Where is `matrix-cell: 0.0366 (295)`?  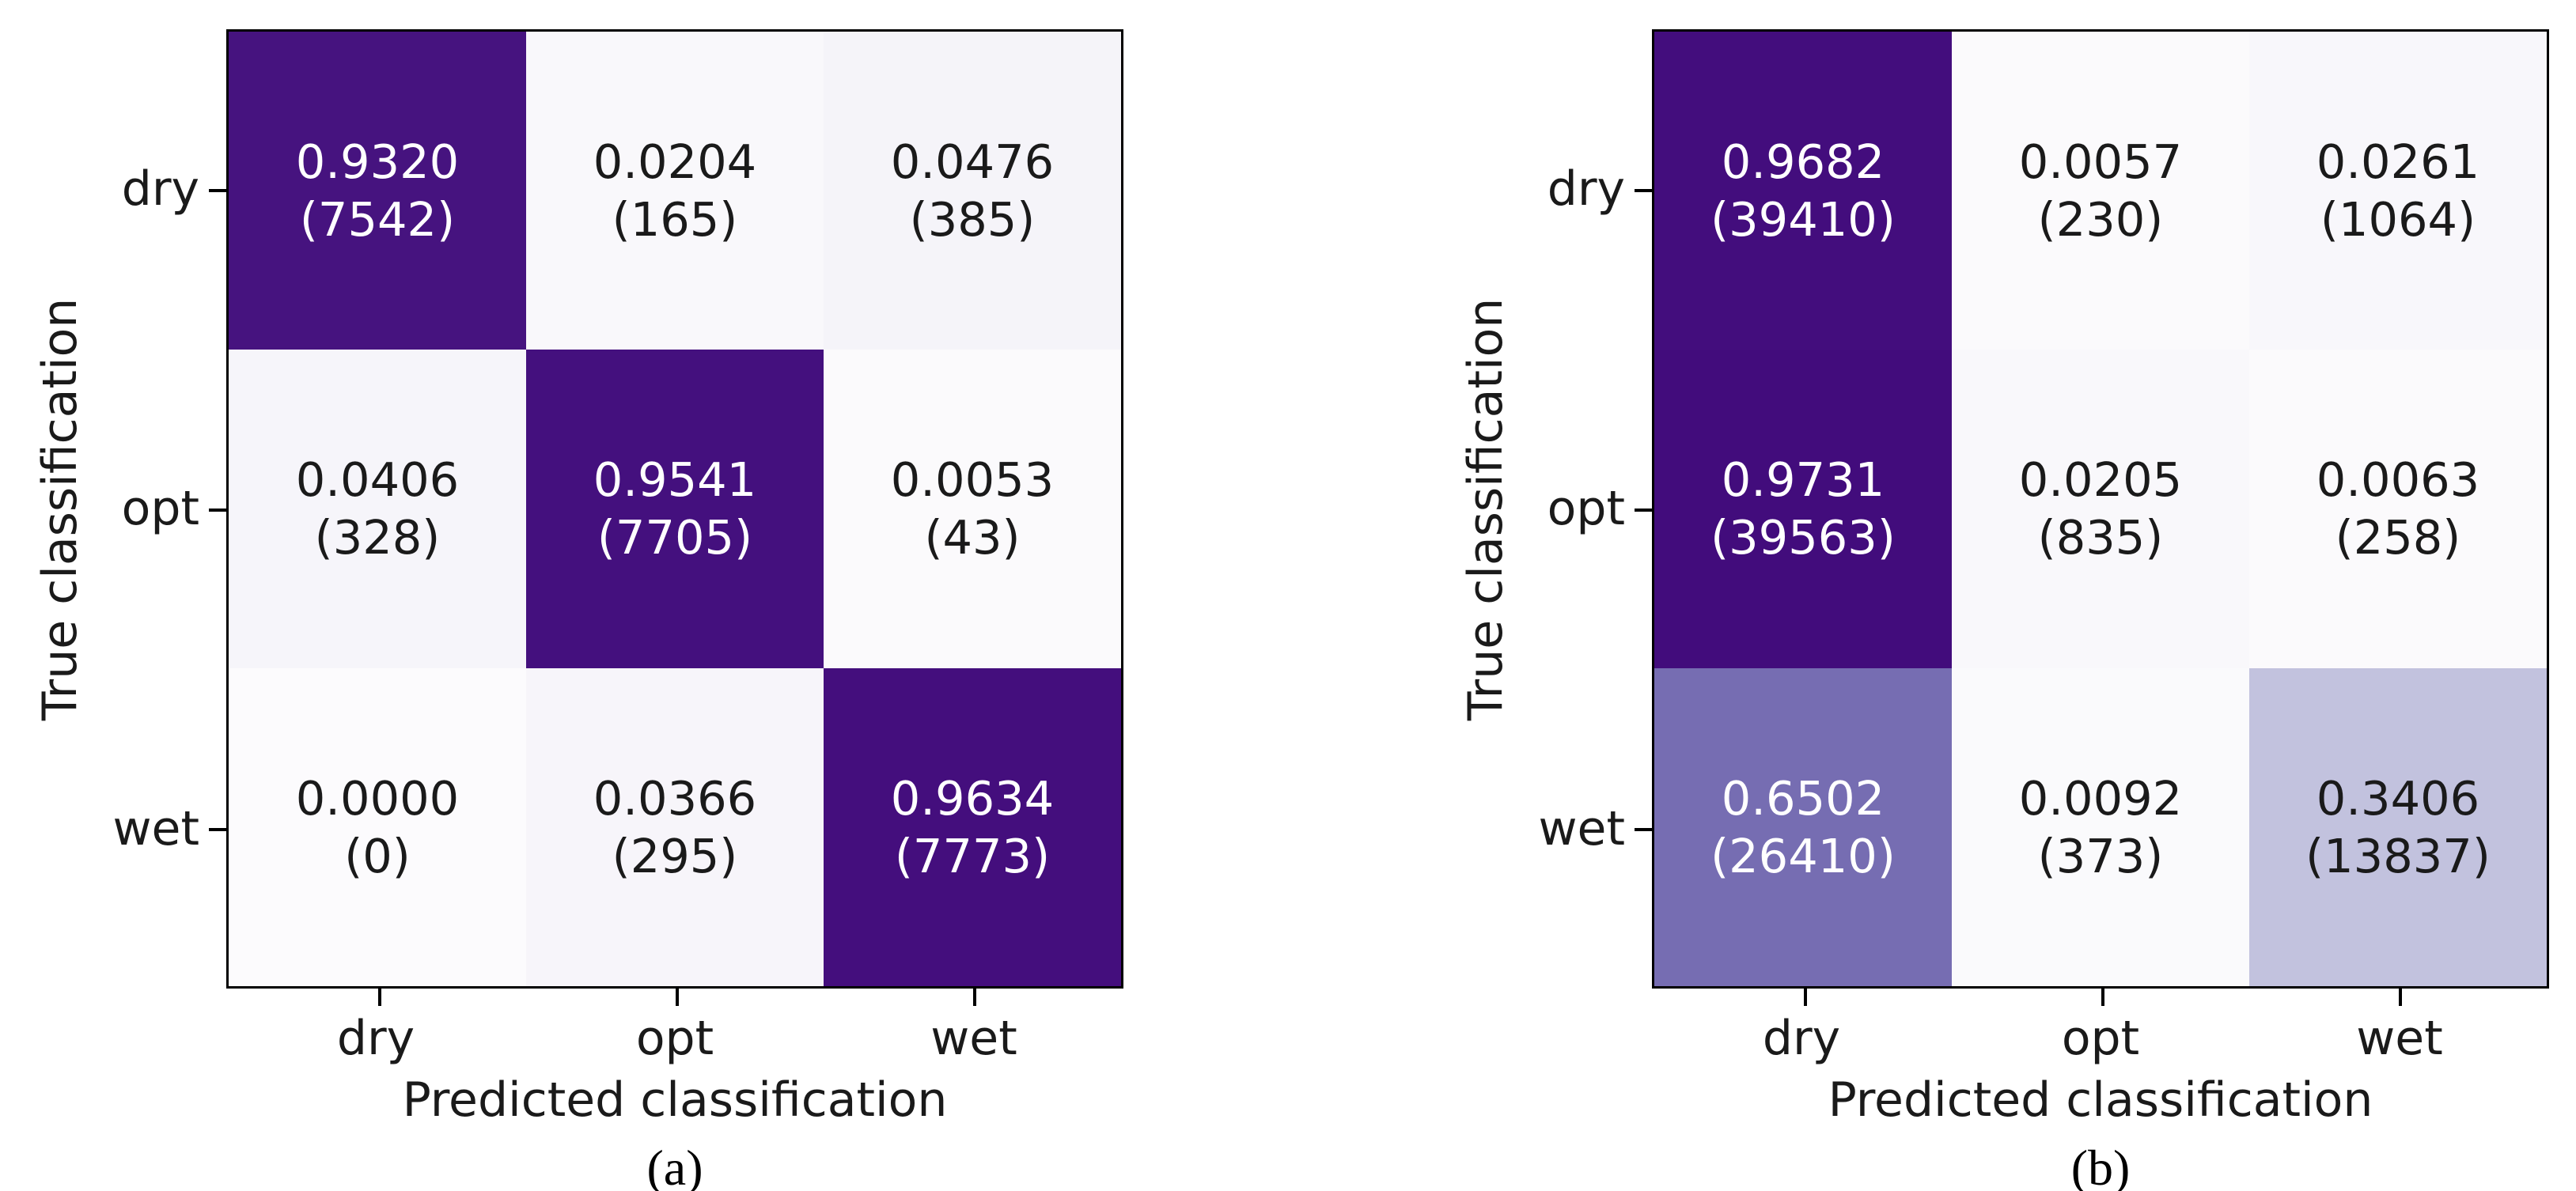 matrix-cell: 0.0366 (295) is located at coordinates (675, 826).